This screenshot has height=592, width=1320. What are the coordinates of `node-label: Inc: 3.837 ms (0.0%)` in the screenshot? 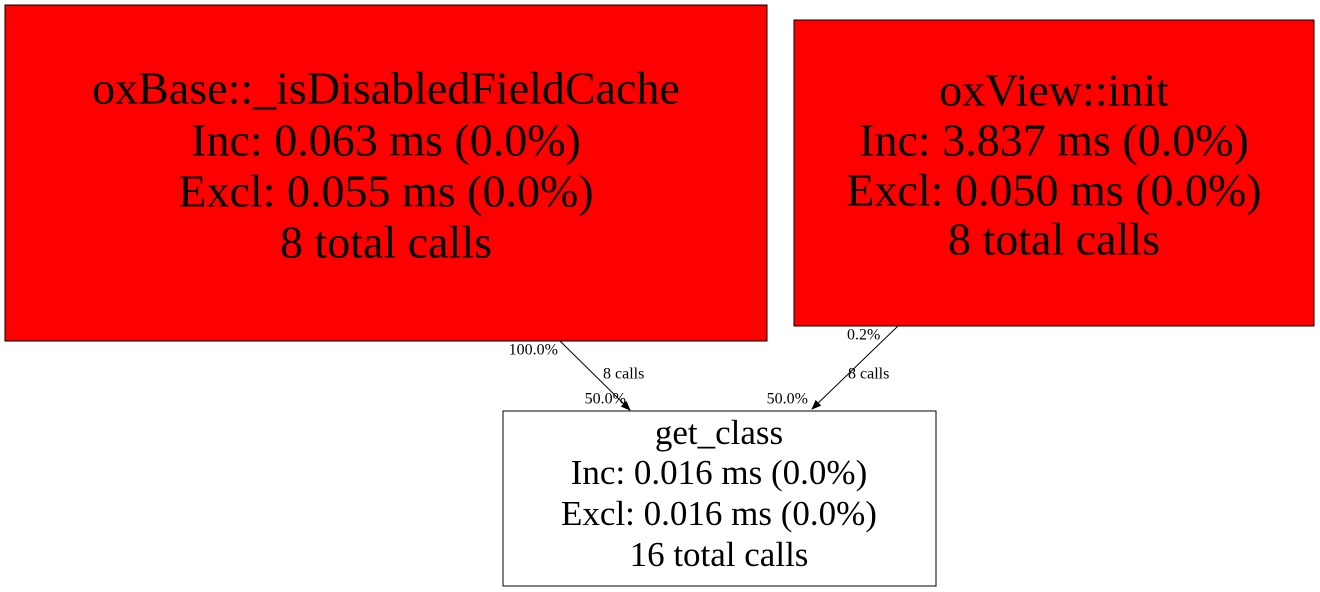 It's located at (1054, 140).